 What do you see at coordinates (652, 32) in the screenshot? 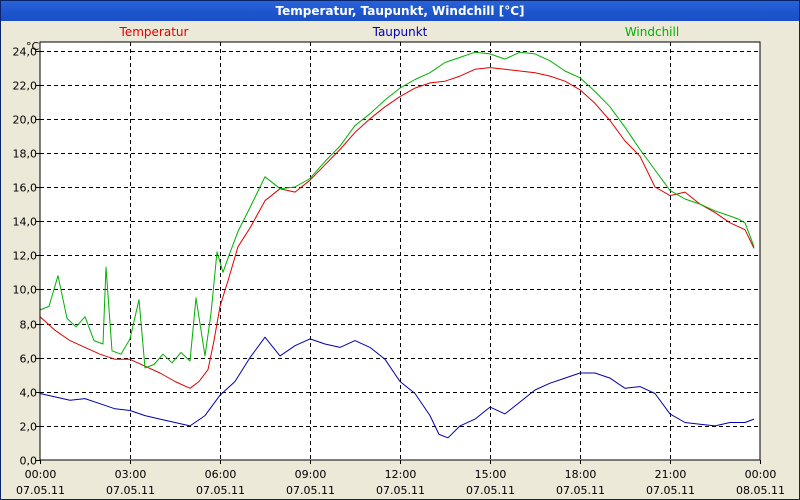
I see `legend-windchill: Windchill` at bounding box center [652, 32].